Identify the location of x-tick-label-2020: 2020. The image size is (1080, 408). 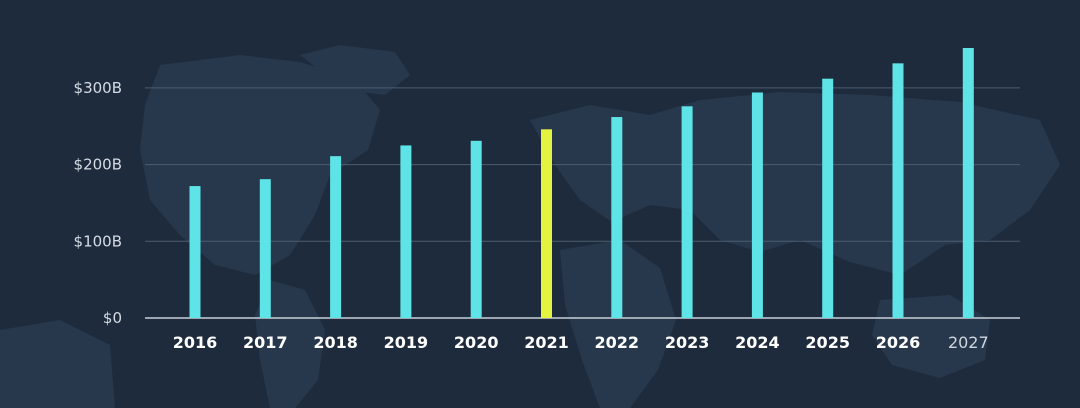
(476, 342).